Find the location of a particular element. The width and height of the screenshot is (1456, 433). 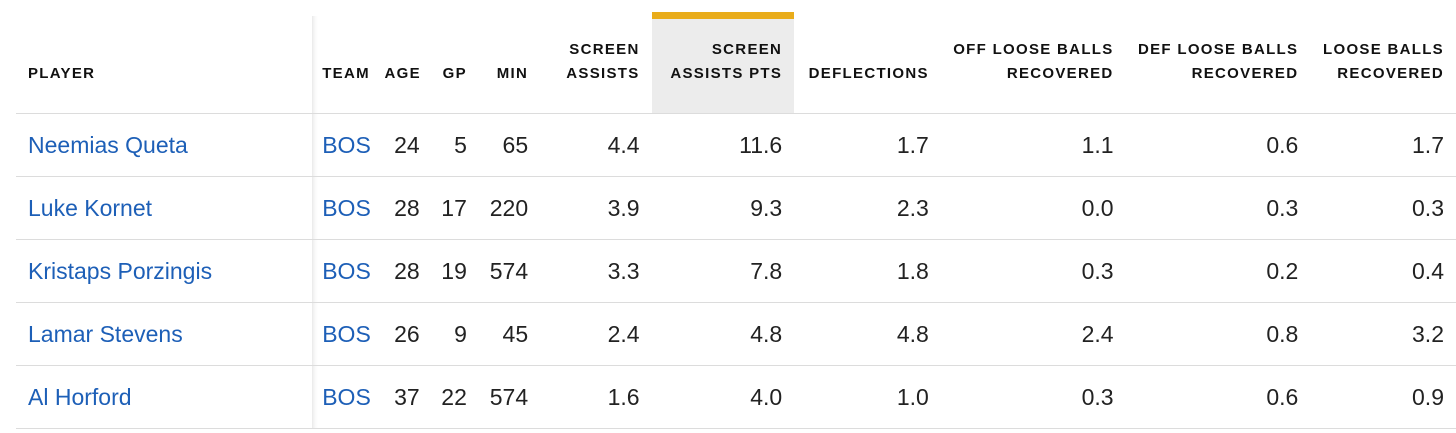

header-screen-assists-line1: SCREEN is located at coordinates (604, 49).